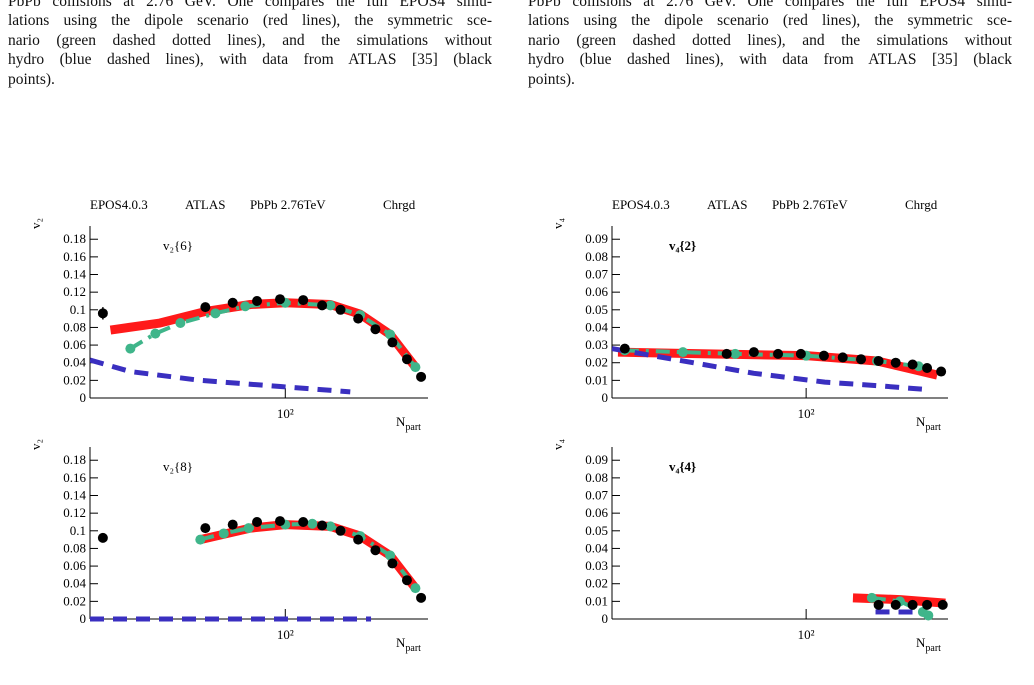 Image resolution: width=1034 pixels, height=685 pixels. I want to click on y-tick-label: 0.03, so click(596, 565).